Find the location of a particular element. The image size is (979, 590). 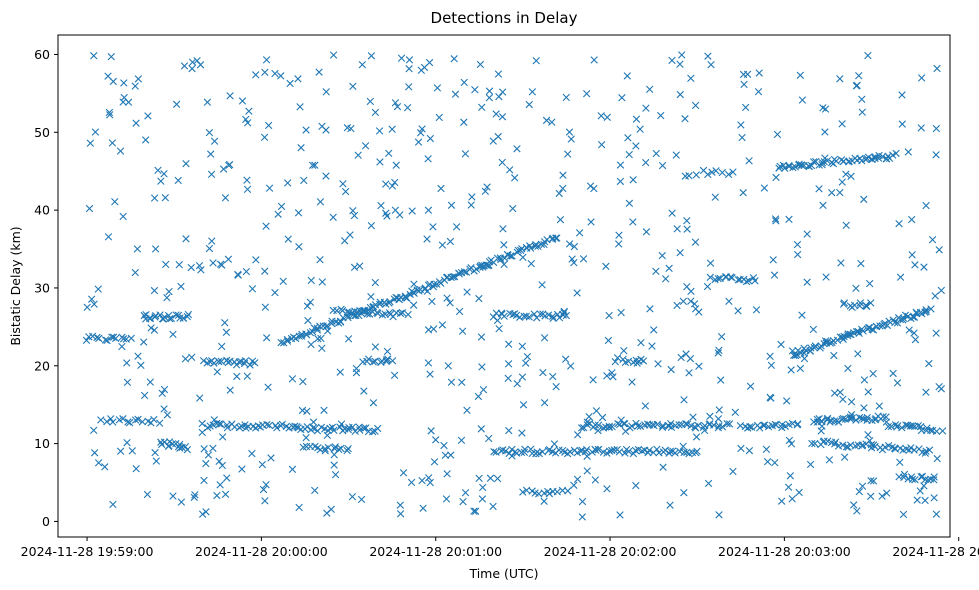

x-axis-label: Time (UTC) is located at coordinates (503, 573).